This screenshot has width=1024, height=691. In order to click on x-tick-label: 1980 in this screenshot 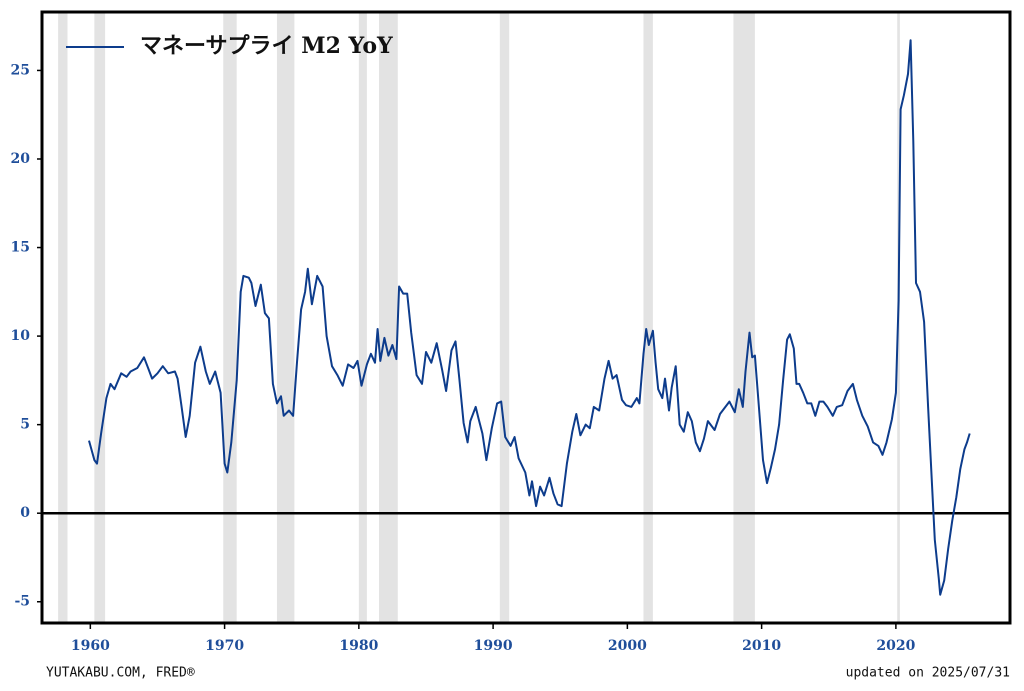, I will do `click(358, 646)`.